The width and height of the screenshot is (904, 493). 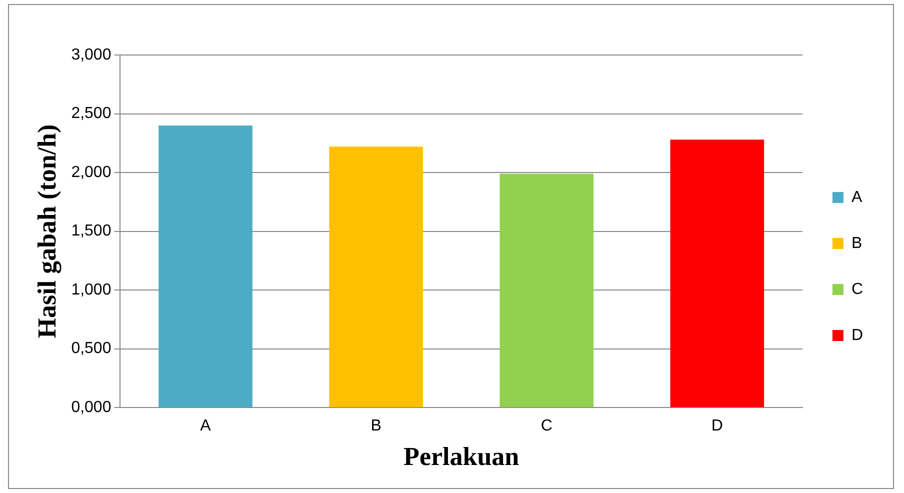 I want to click on legend-label: A, so click(x=856, y=197).